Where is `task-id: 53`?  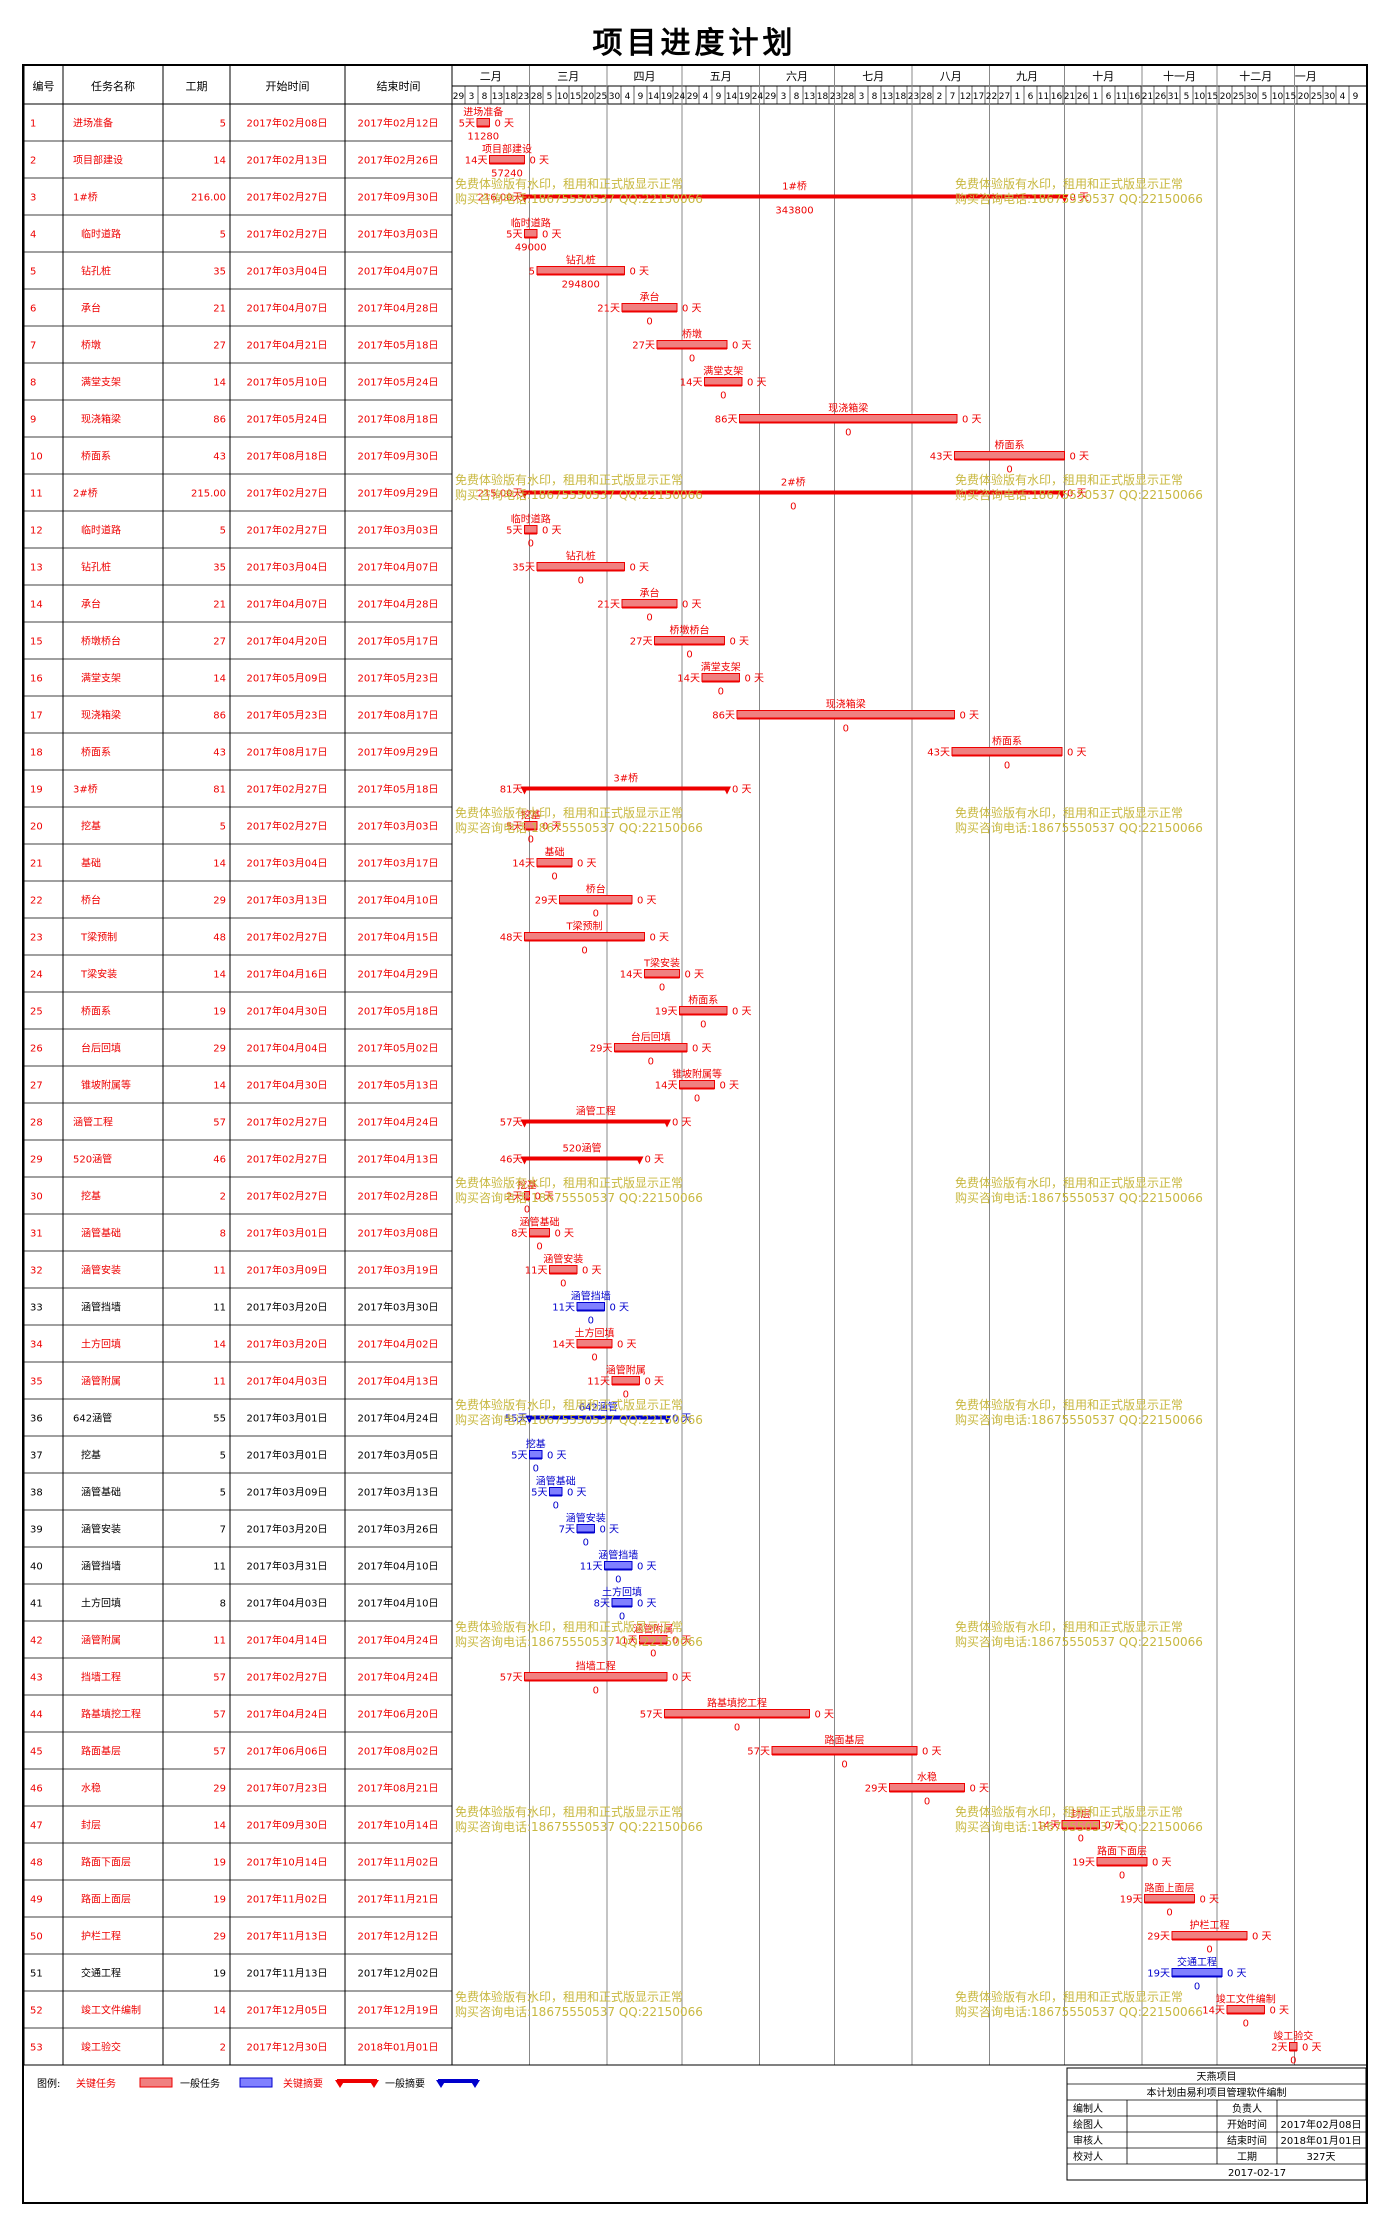 task-id: 53 is located at coordinates (36, 2048).